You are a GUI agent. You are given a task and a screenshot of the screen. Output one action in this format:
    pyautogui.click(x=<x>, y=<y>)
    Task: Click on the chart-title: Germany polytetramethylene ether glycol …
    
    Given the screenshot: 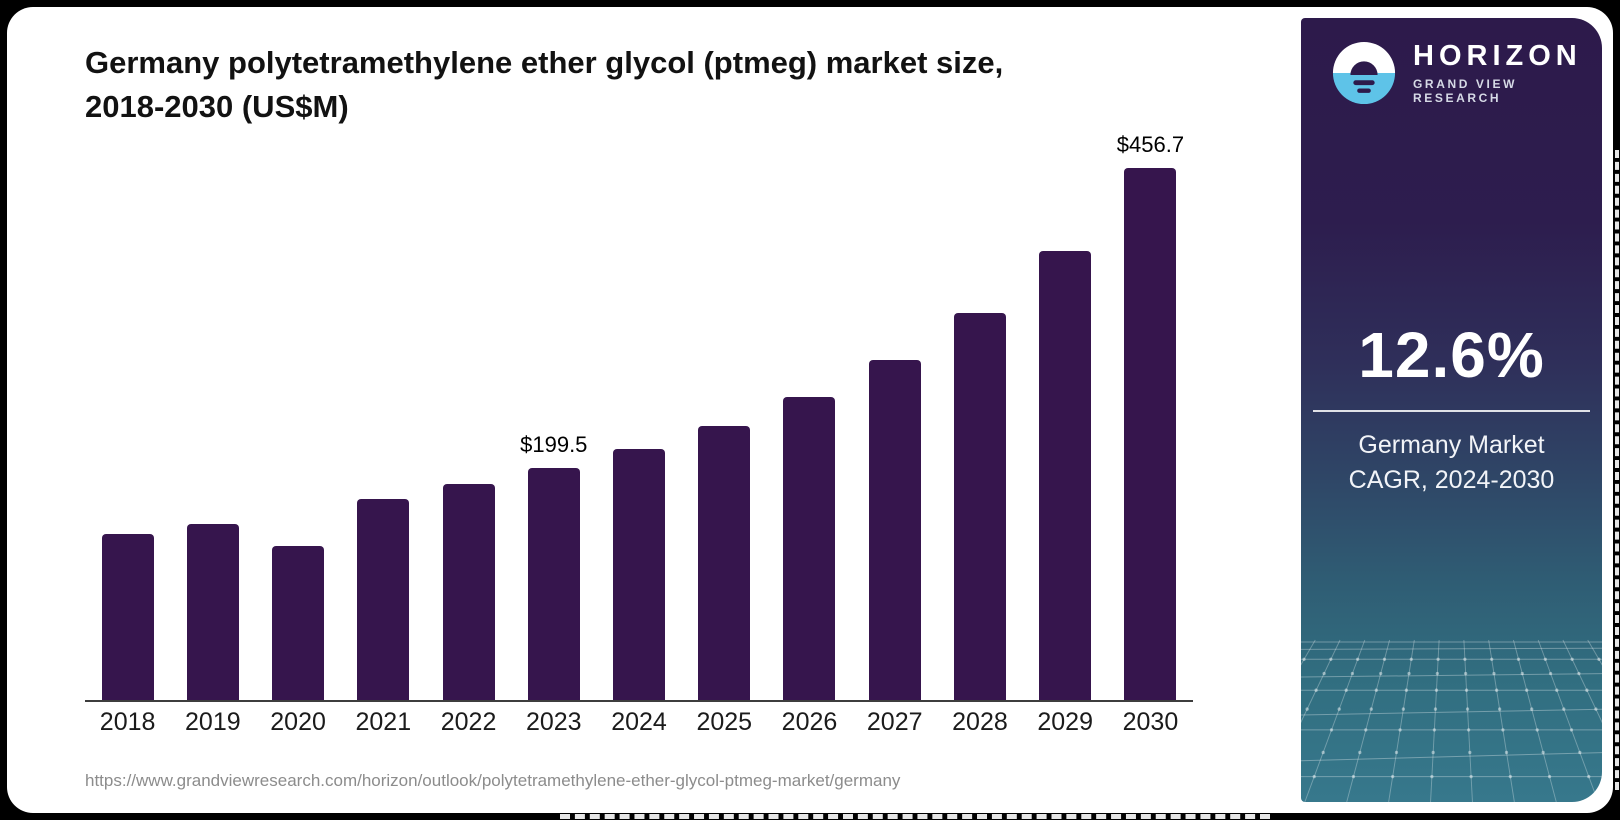 What is the action you would take?
    pyautogui.click(x=640, y=85)
    